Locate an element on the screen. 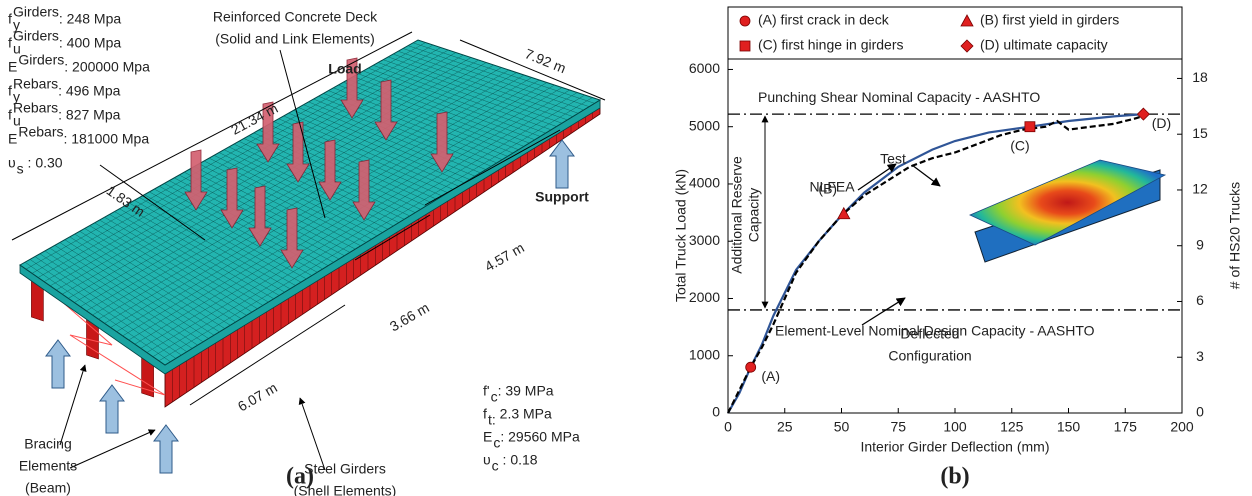 The image size is (1252, 496). prop-sub: y is located at coordinates (16, 25).